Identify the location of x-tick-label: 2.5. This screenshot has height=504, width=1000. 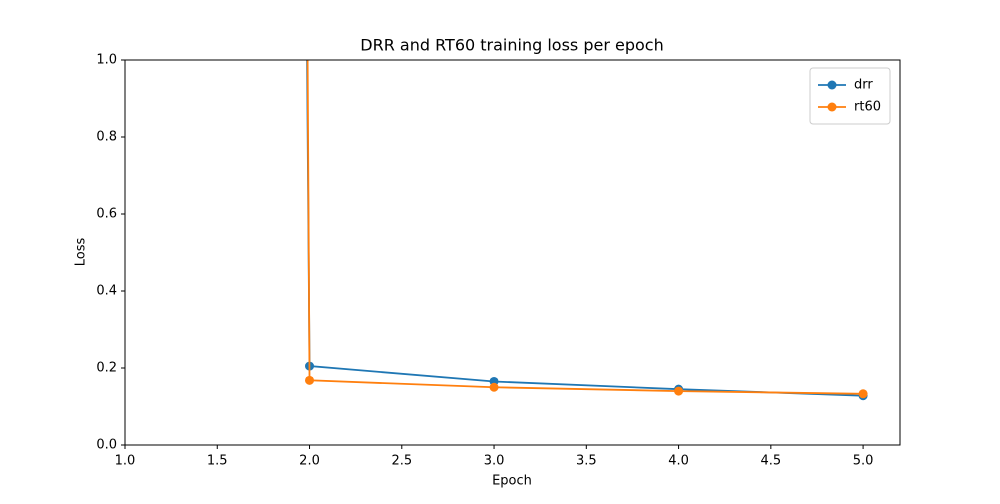
(401, 461).